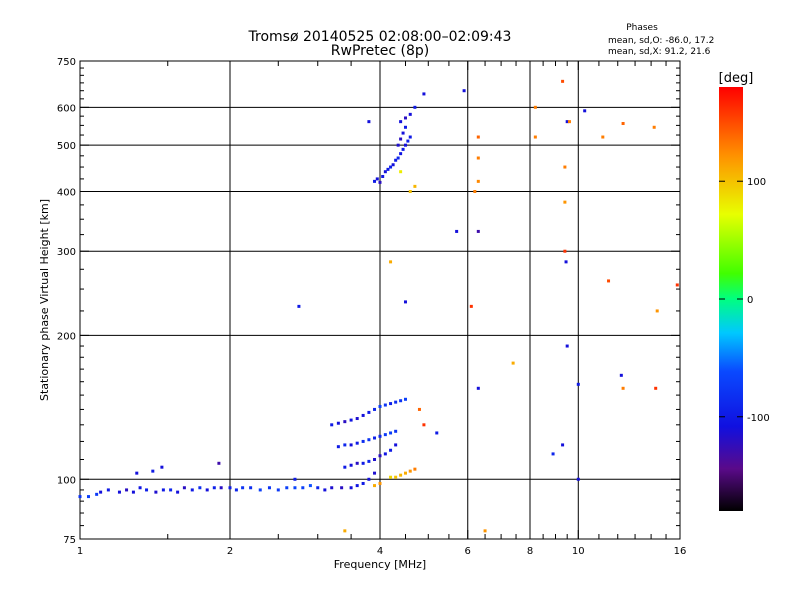 The width and height of the screenshot is (800, 600). I want to click on chart-title-line2: RwPretec (8p), so click(380, 51).